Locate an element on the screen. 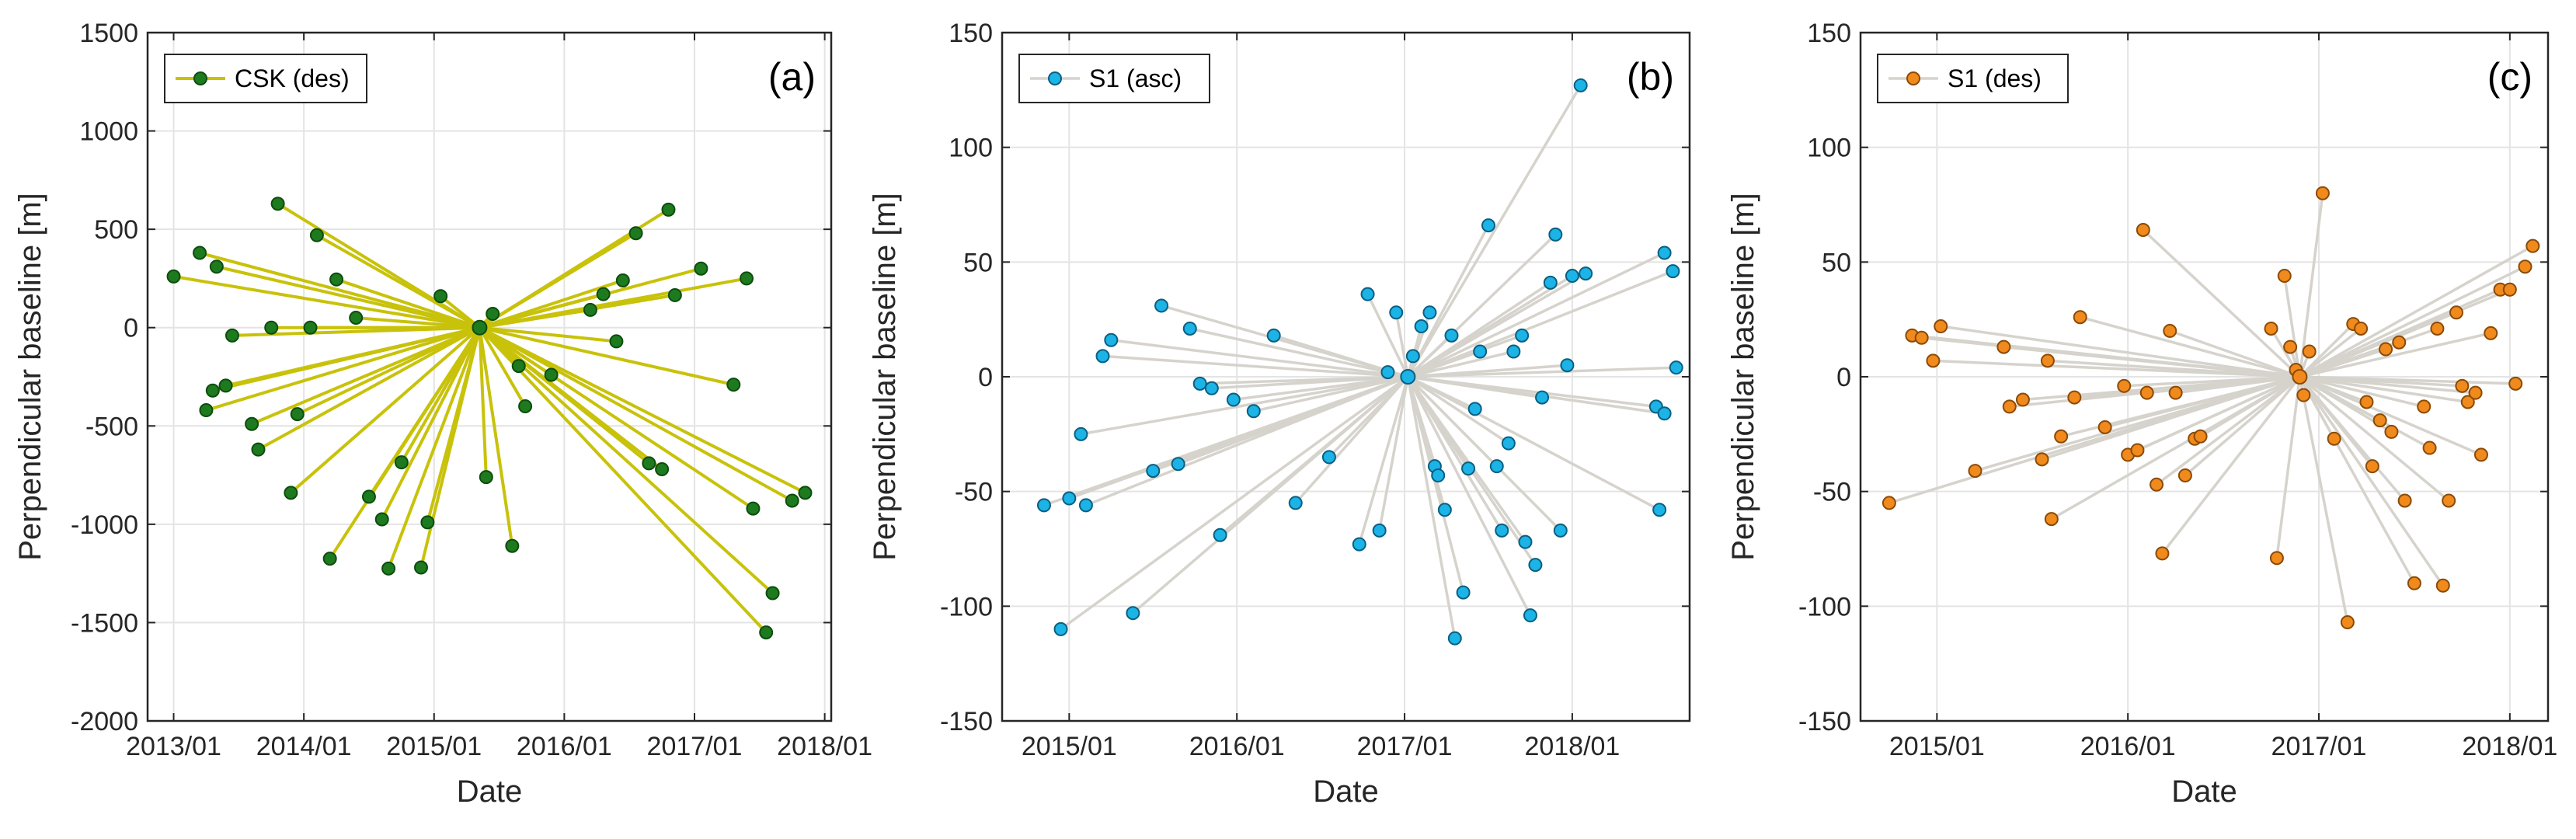 The height and width of the screenshot is (839, 2576). y-axis-label: Perpendicular baseline [m] is located at coordinates (1743, 377).